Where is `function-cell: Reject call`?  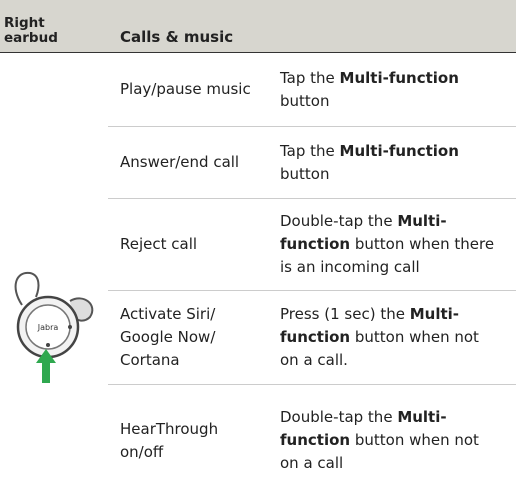
function-cell: Reject call is located at coordinates (188, 244).